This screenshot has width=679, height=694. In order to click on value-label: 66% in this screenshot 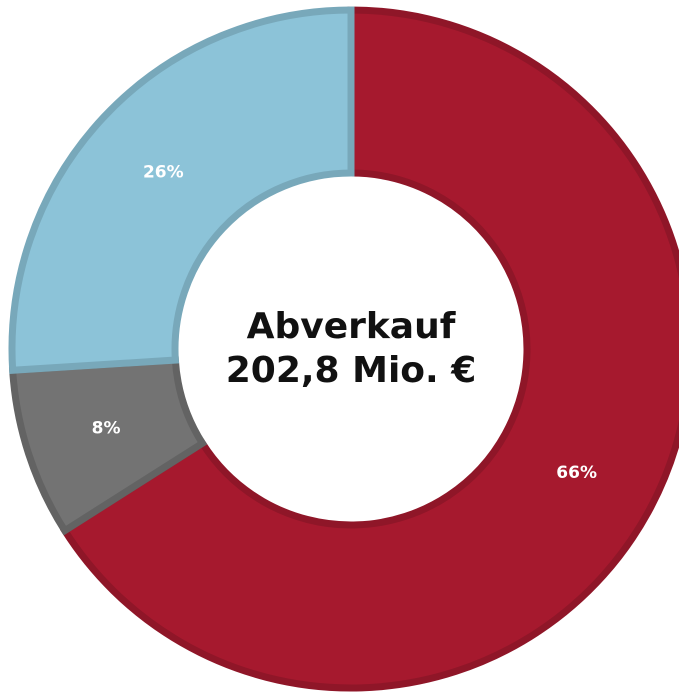, I will do `click(576, 473)`.